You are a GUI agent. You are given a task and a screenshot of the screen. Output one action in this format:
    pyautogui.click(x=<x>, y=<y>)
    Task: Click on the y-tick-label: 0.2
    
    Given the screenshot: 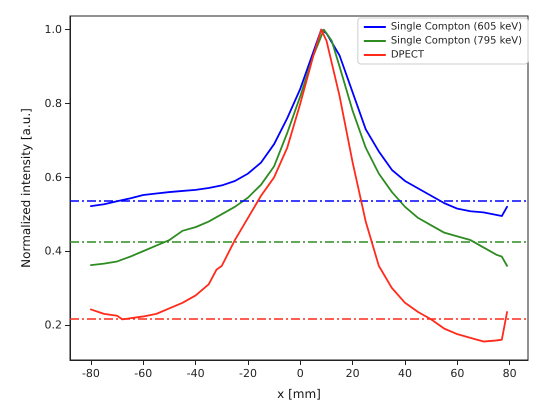 What is the action you would take?
    pyautogui.click(x=53, y=325)
    